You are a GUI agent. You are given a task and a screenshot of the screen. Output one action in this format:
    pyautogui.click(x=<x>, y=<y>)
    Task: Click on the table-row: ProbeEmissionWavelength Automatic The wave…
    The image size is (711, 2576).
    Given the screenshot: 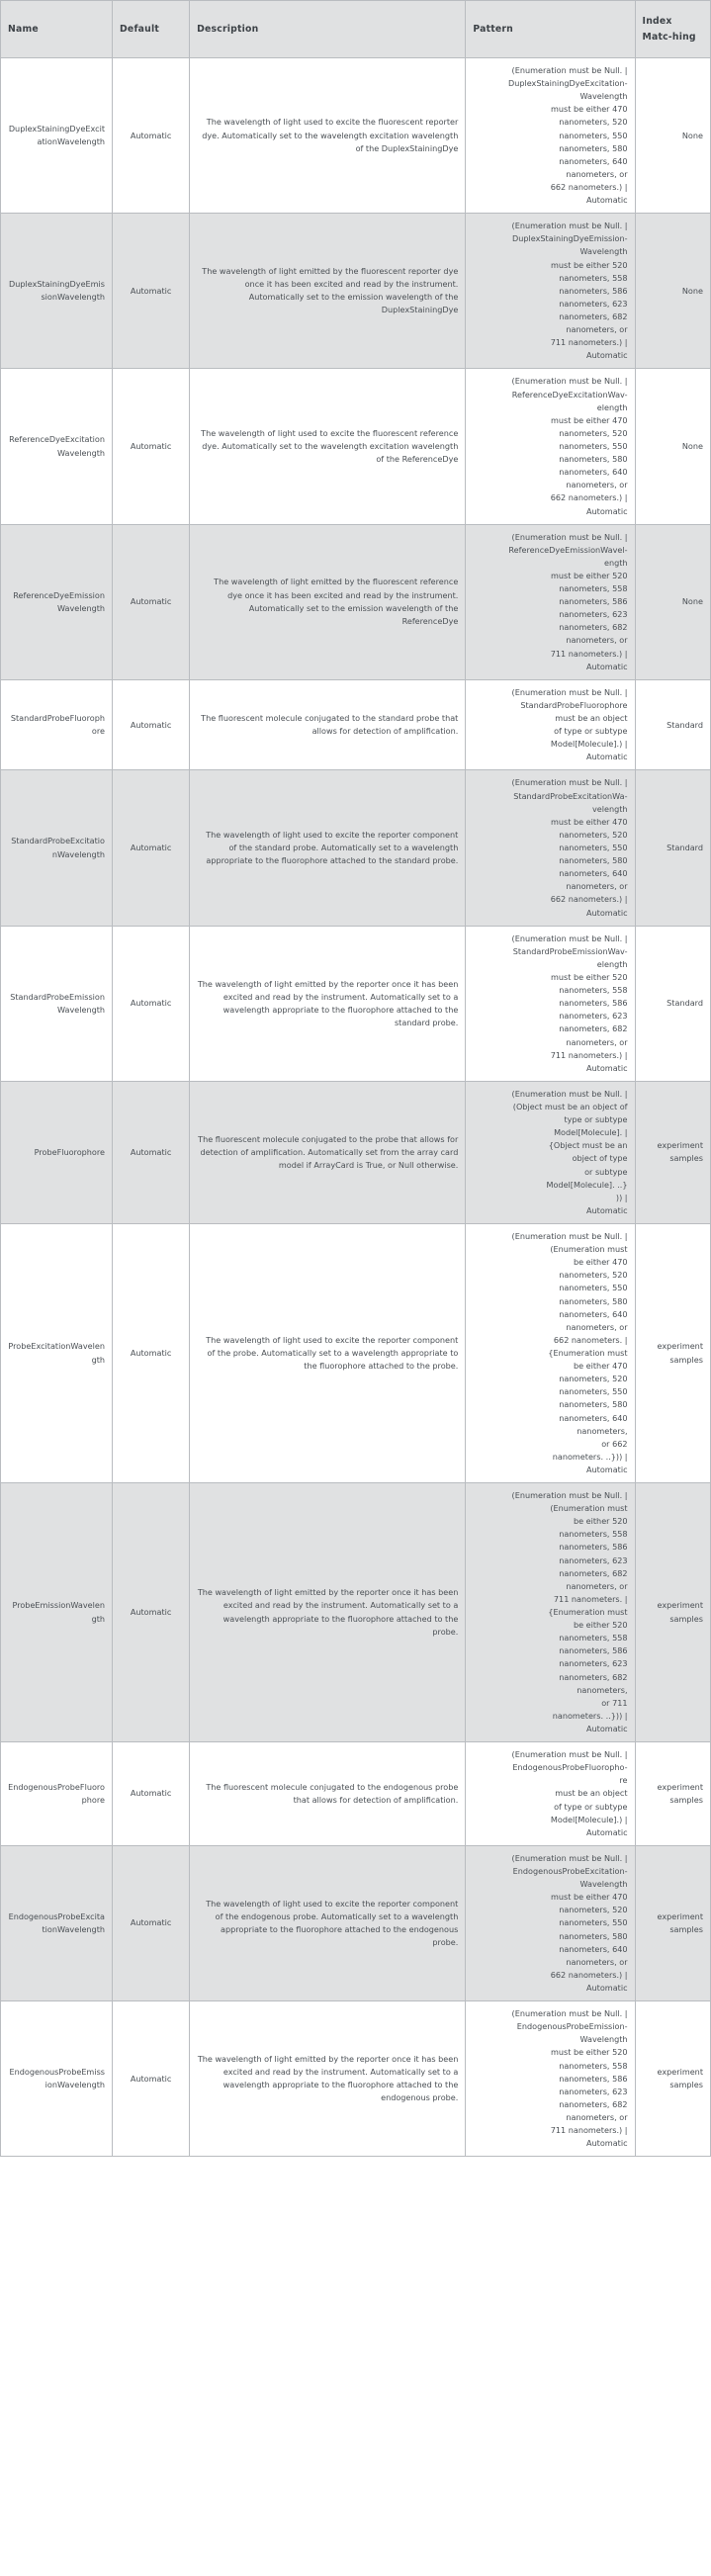 What is the action you would take?
    pyautogui.click(x=355, y=1612)
    